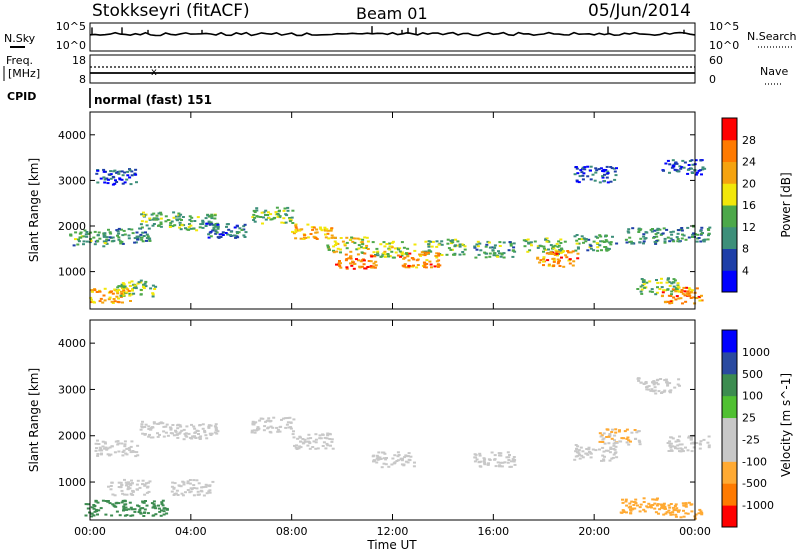 The image size is (800, 554). I want to click on velocity-cbar-tick-1: -500, so click(754, 483).